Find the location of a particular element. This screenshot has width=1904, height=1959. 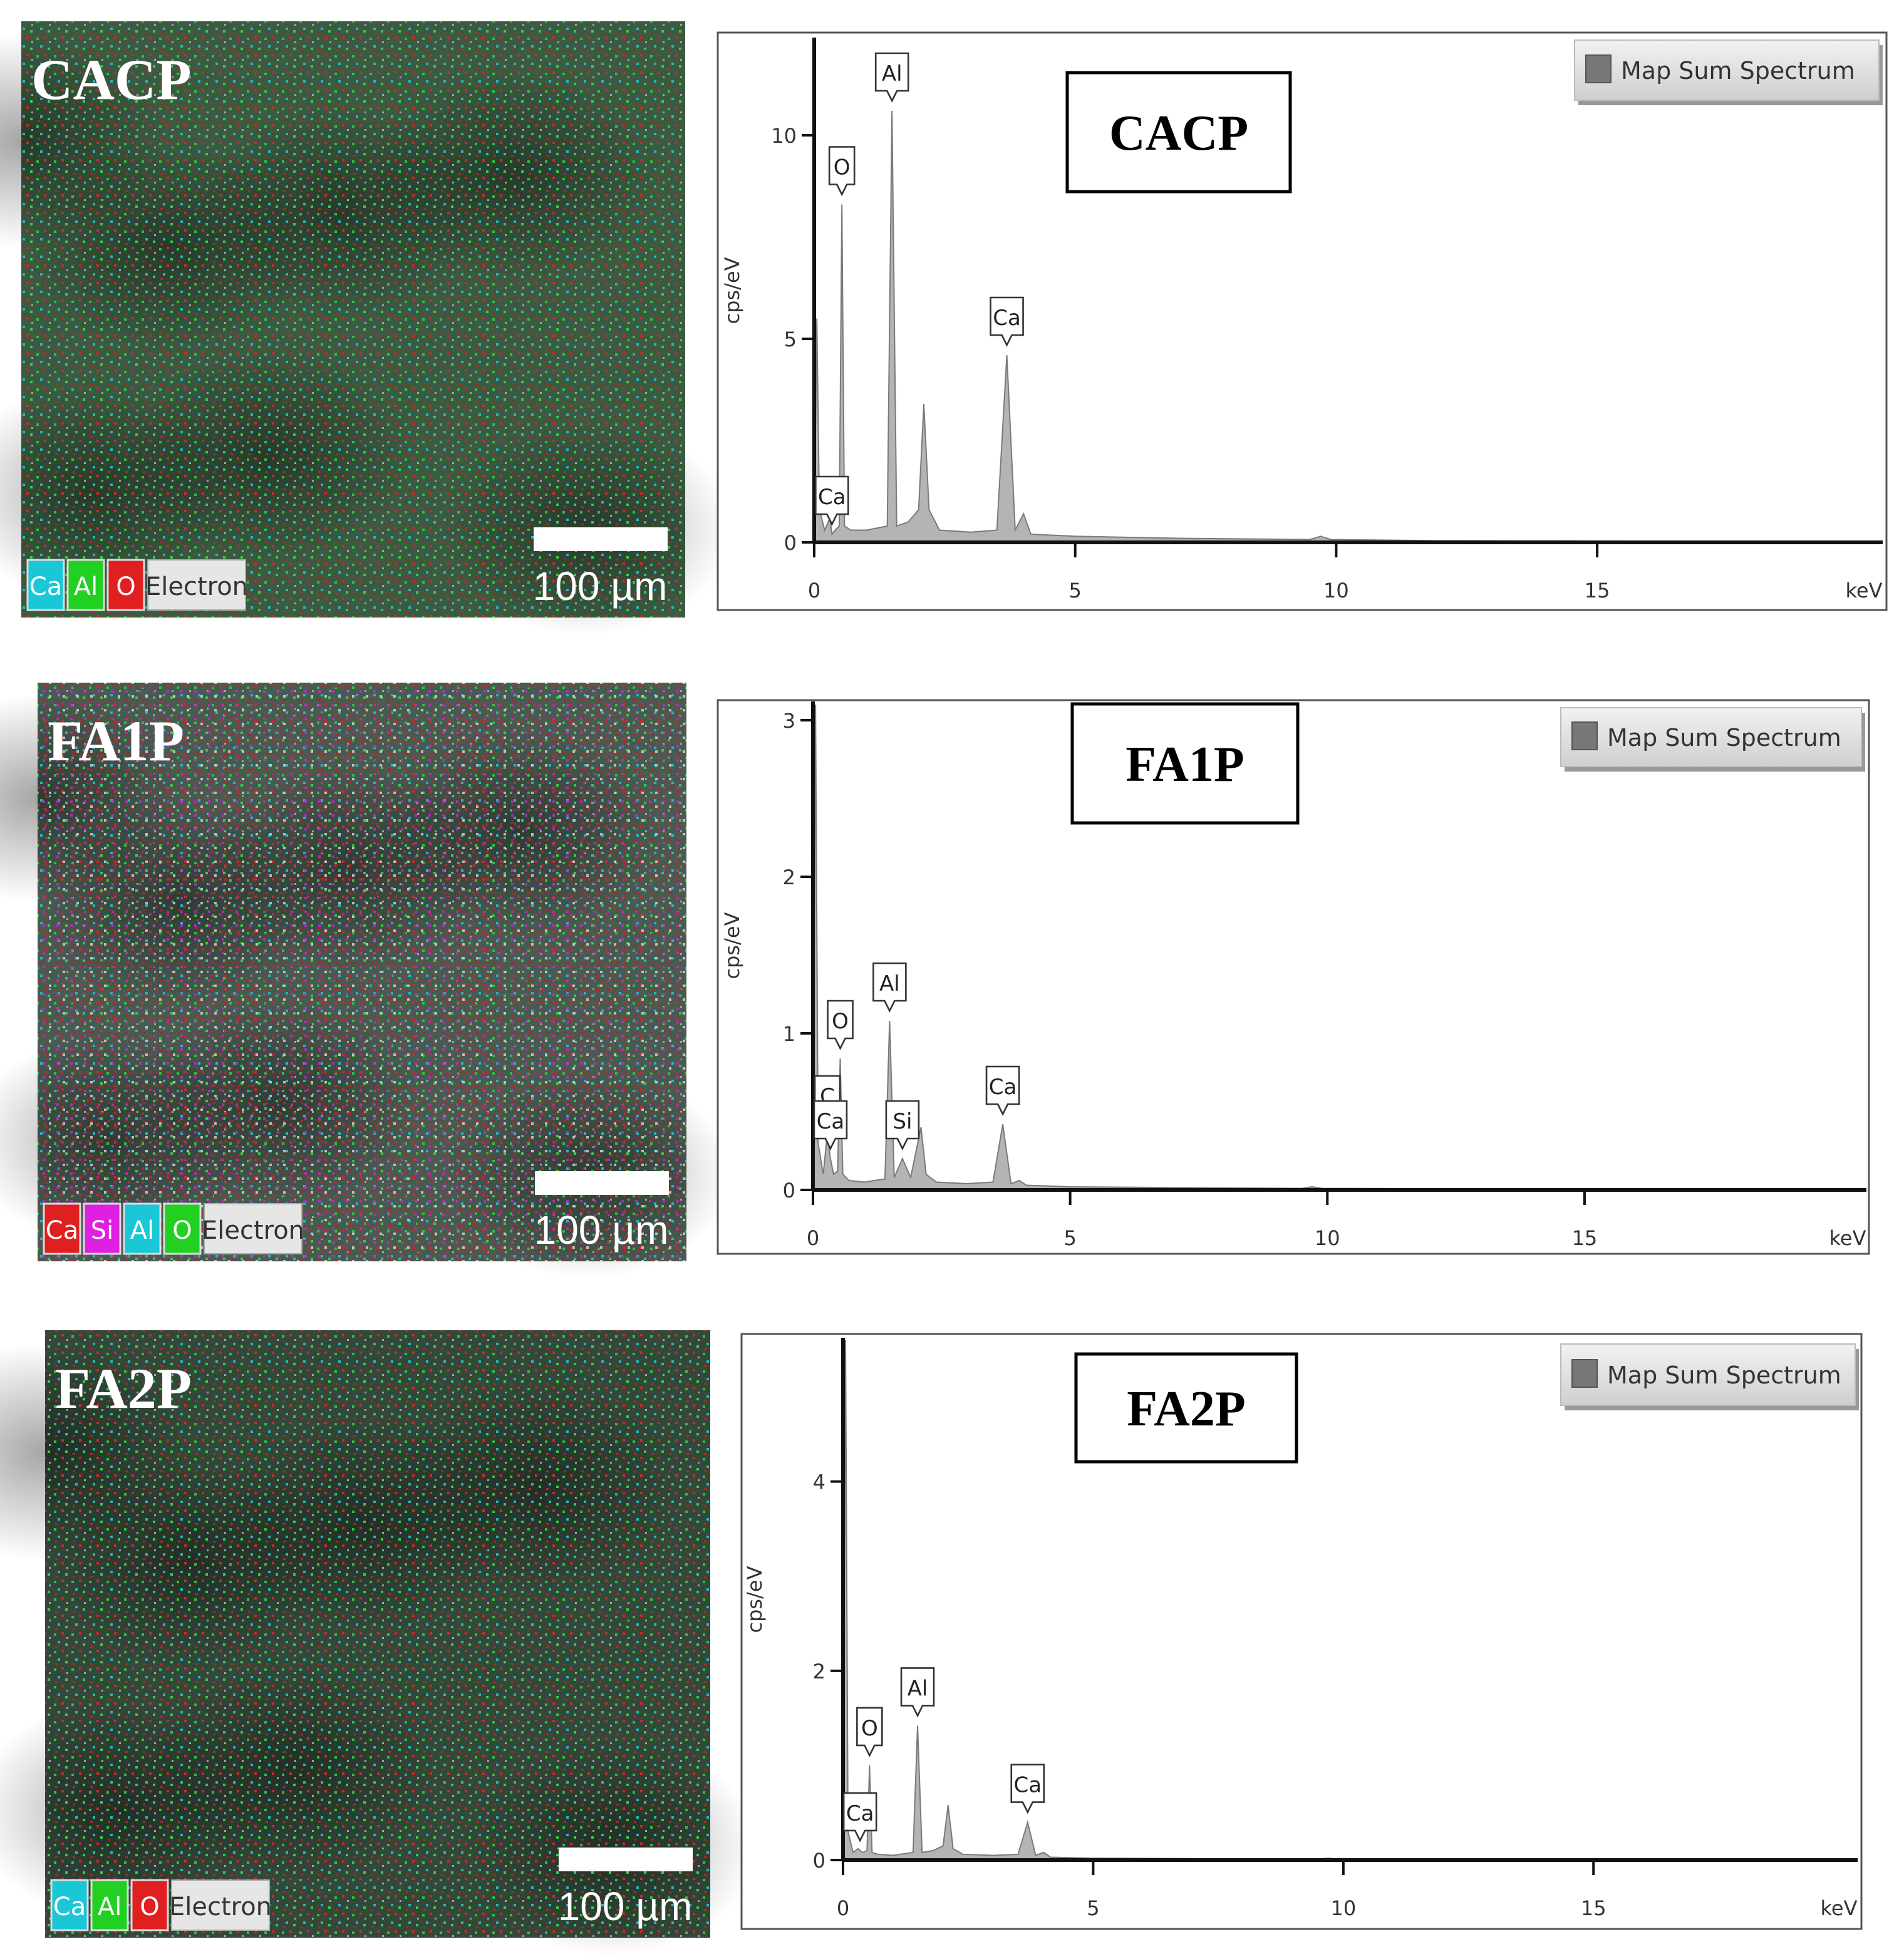

map-label: FA1P is located at coordinates (116, 741).